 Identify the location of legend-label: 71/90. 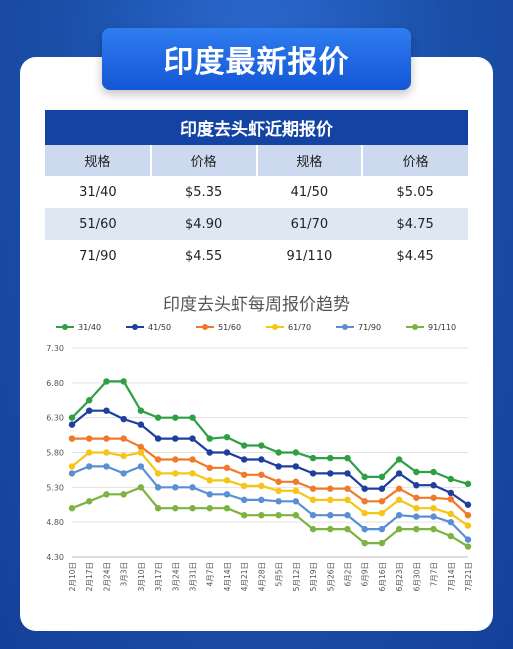
(369, 327).